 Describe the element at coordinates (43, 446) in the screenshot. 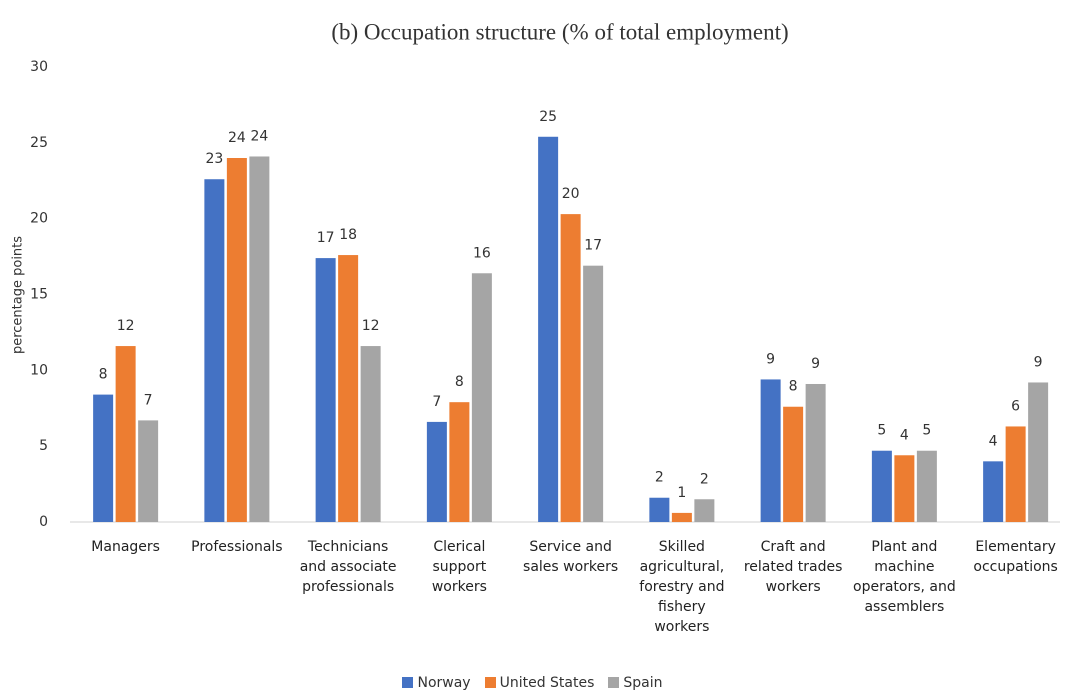

I see `y-tick-label: 5` at that location.